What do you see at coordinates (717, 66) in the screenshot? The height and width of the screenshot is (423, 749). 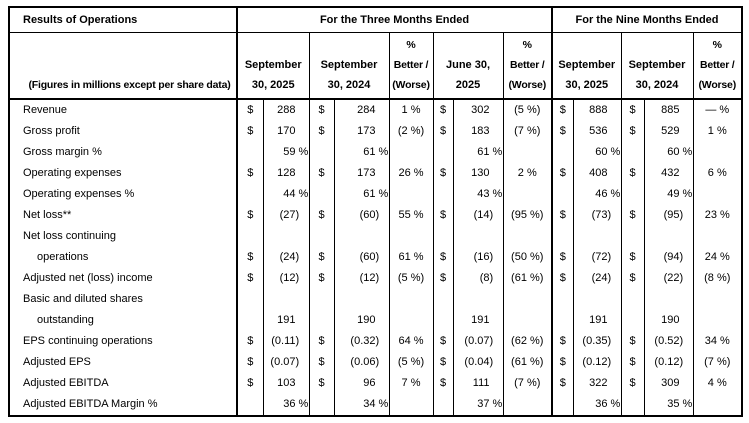 I see `column-header-nm-pct-change: % Better / (Worse)` at bounding box center [717, 66].